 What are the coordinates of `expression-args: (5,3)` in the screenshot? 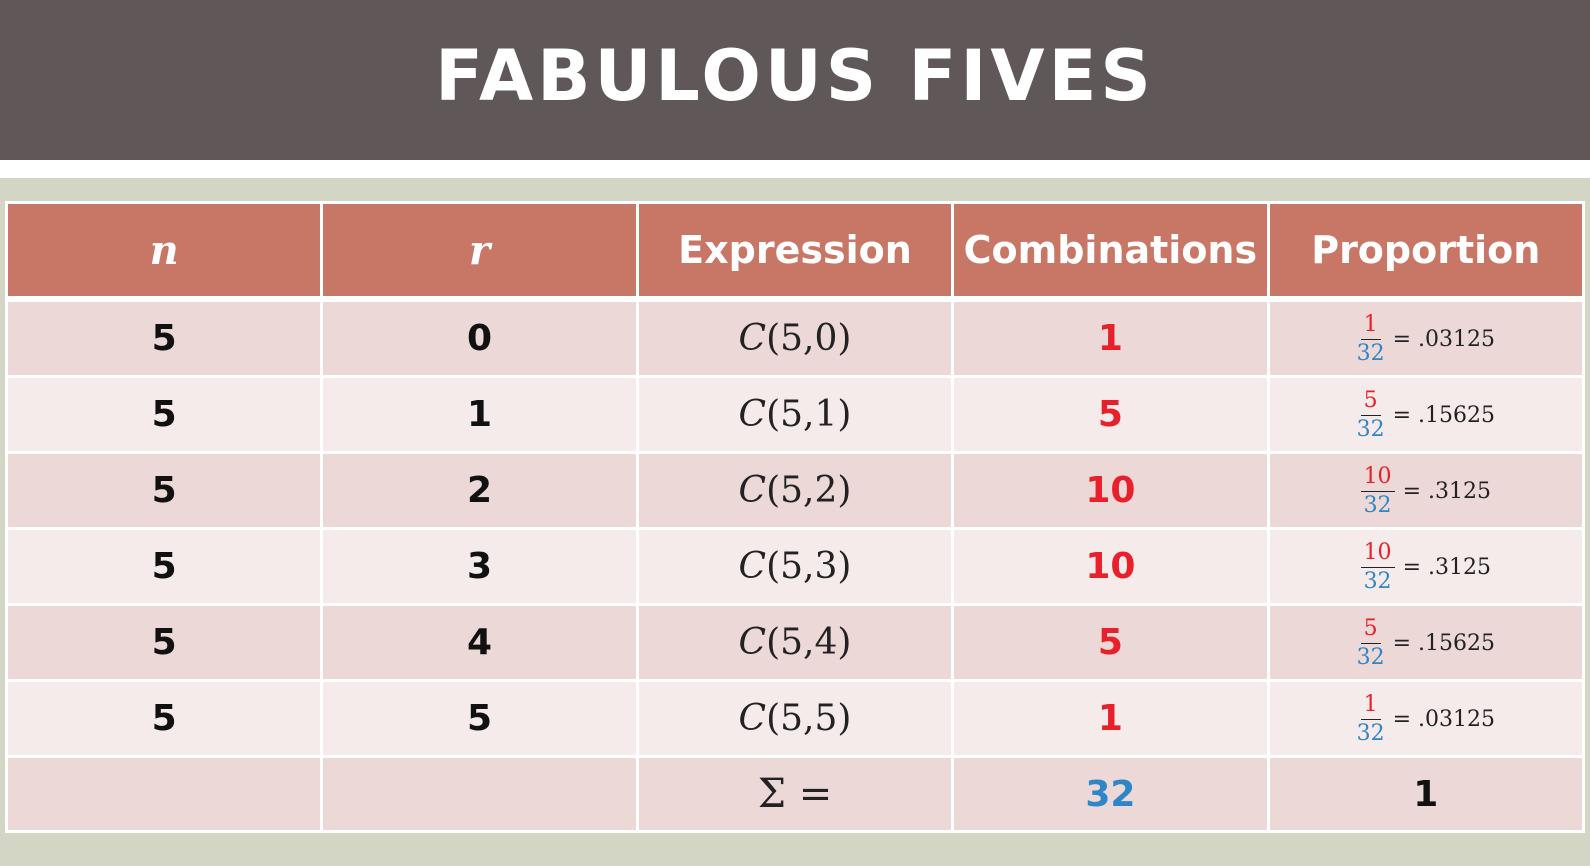 It's located at (809, 566).